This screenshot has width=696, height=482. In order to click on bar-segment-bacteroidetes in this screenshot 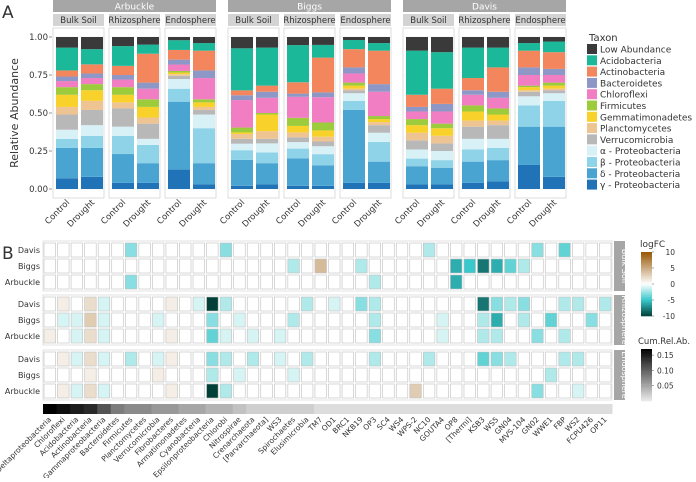, I will do `click(442, 107)`.